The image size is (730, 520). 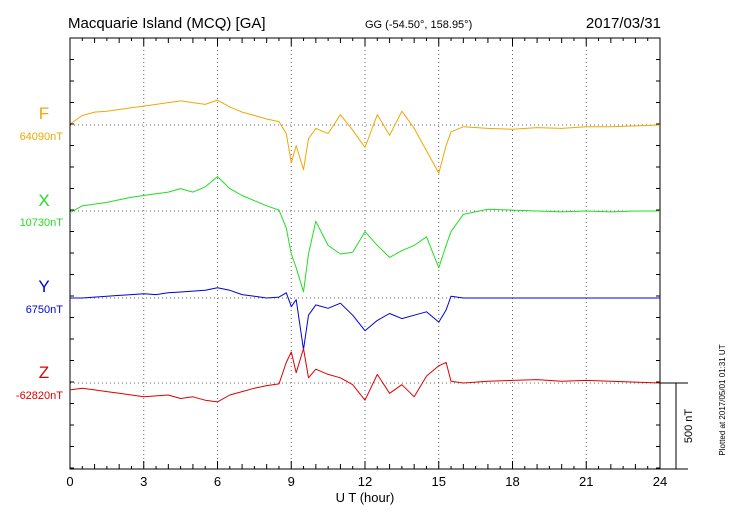 What do you see at coordinates (439, 481) in the screenshot?
I see `x-tick-label: 15` at bounding box center [439, 481].